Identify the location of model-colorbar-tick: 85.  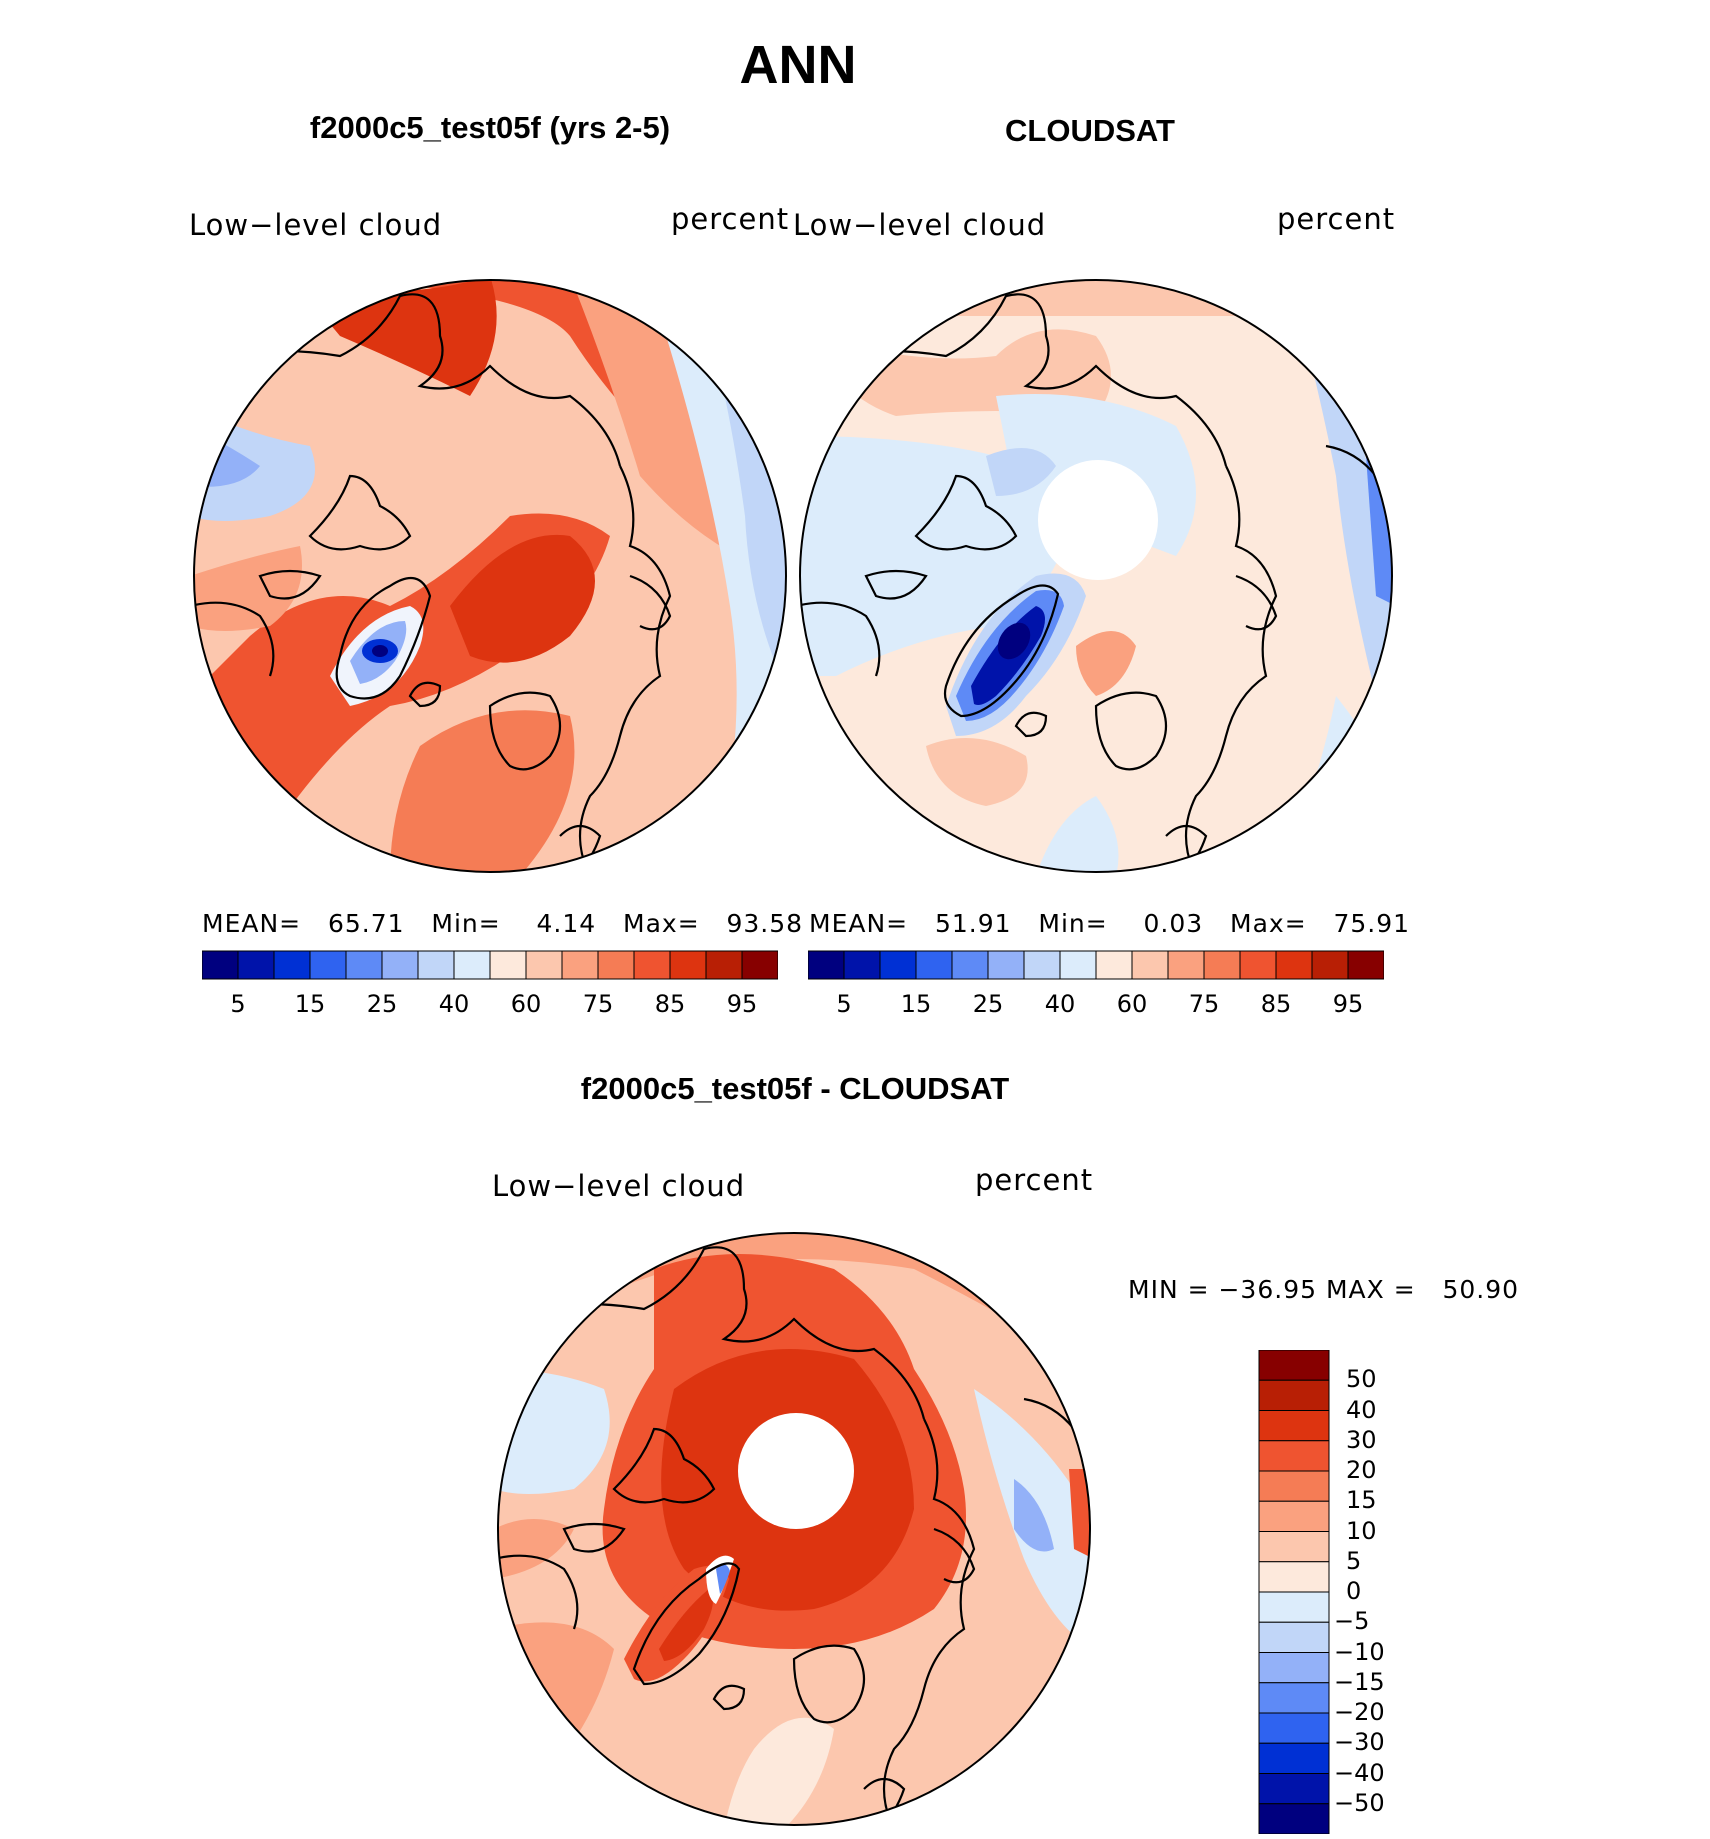
(670, 1004).